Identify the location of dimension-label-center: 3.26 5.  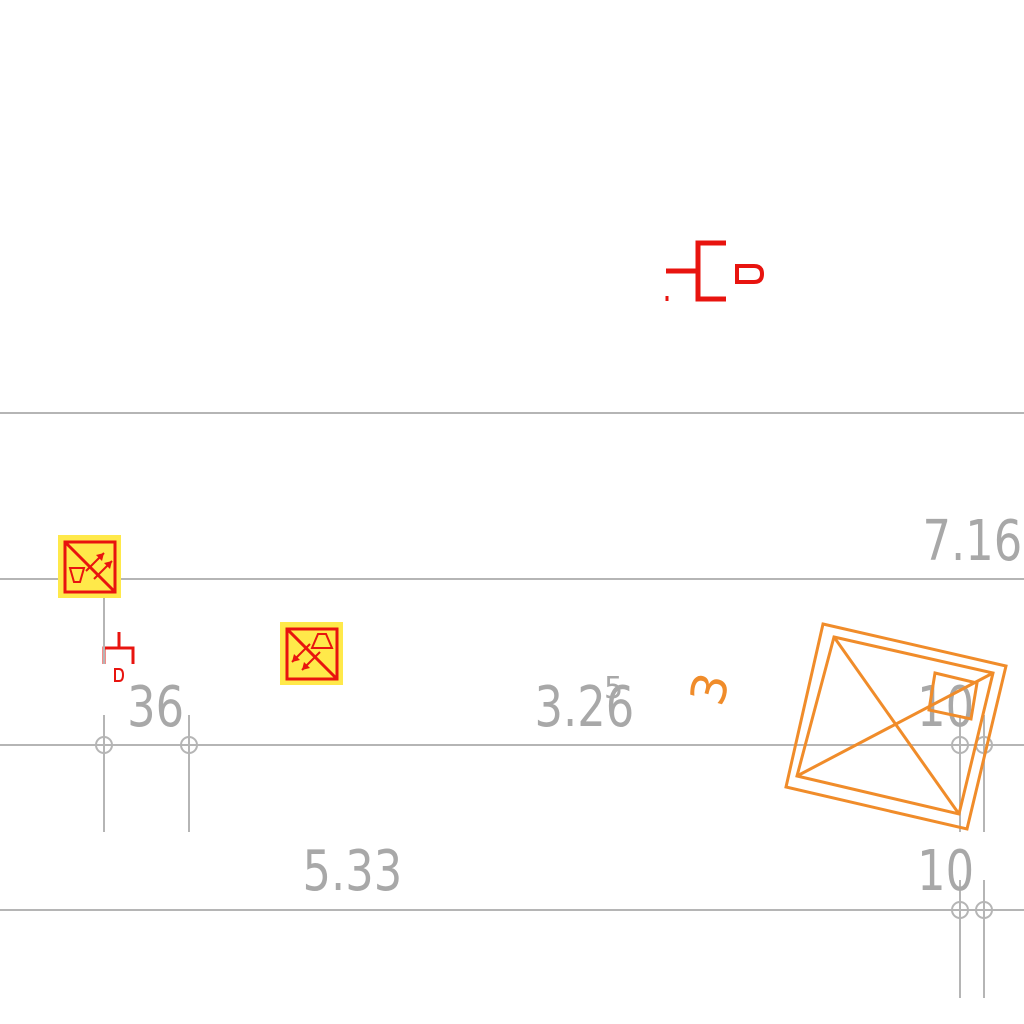
(584, 705).